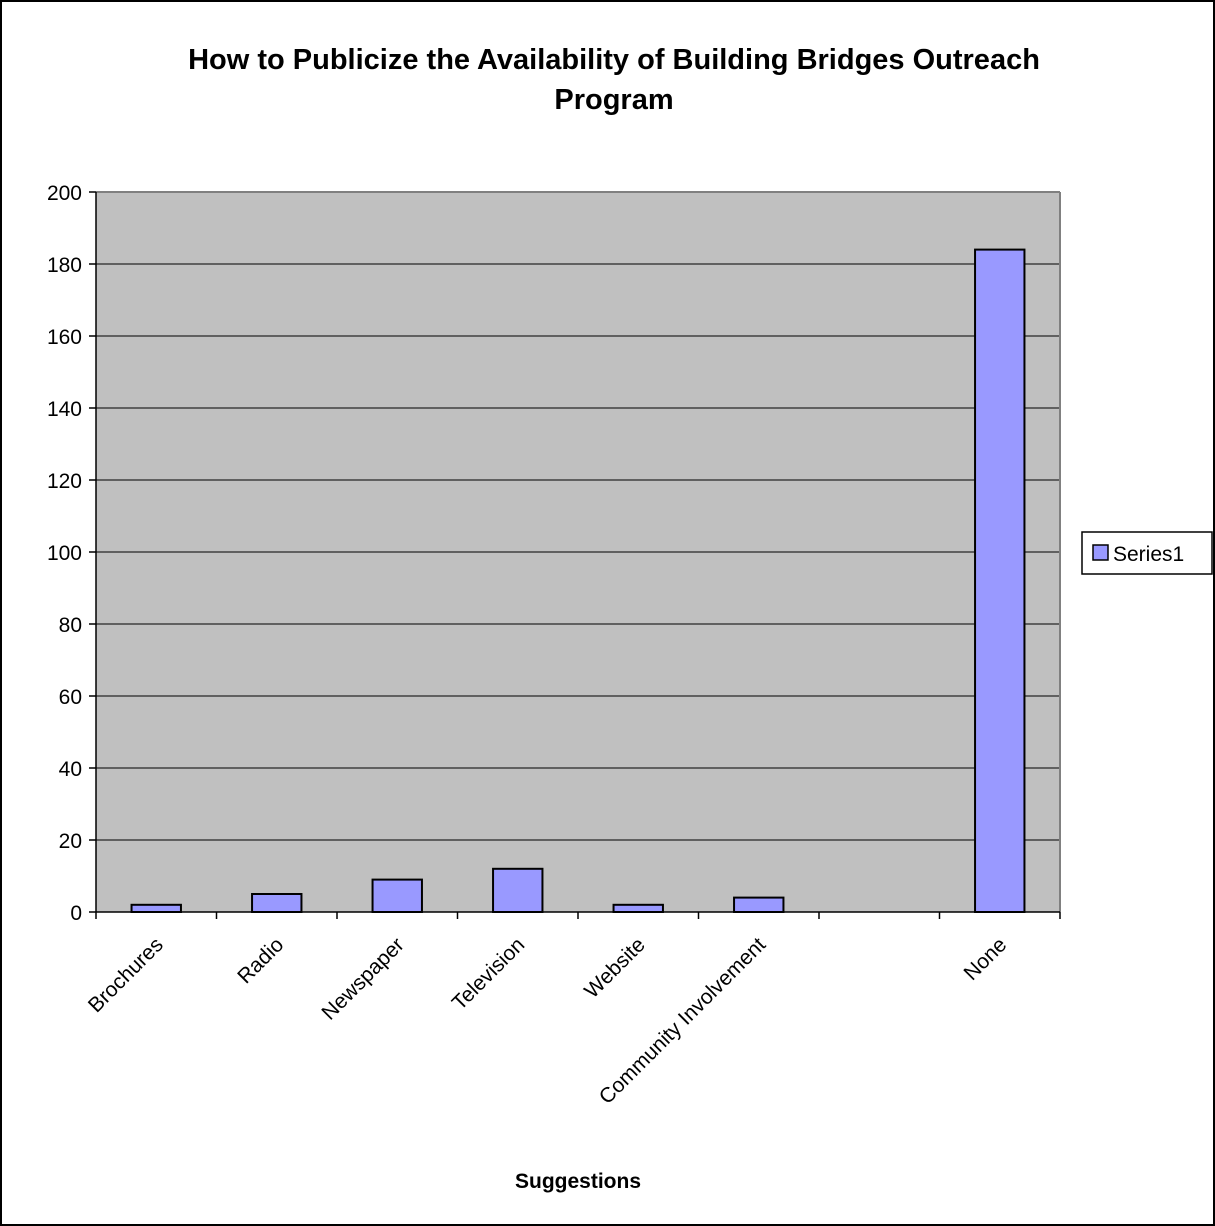 Image resolution: width=1215 pixels, height=1226 pixels. I want to click on legend: Series1, so click(1147, 553).